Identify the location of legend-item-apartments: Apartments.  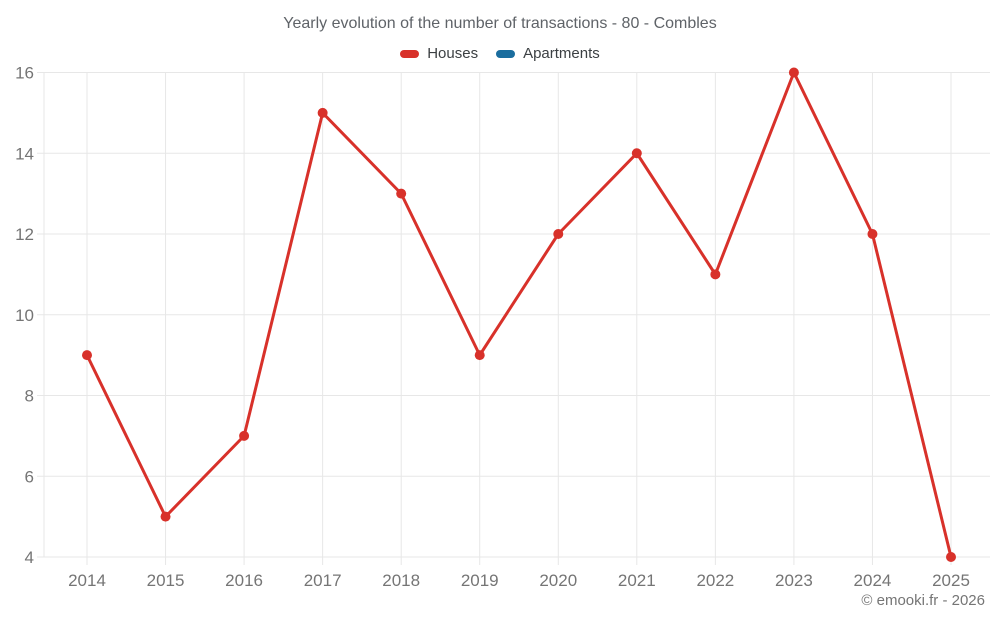
(548, 53).